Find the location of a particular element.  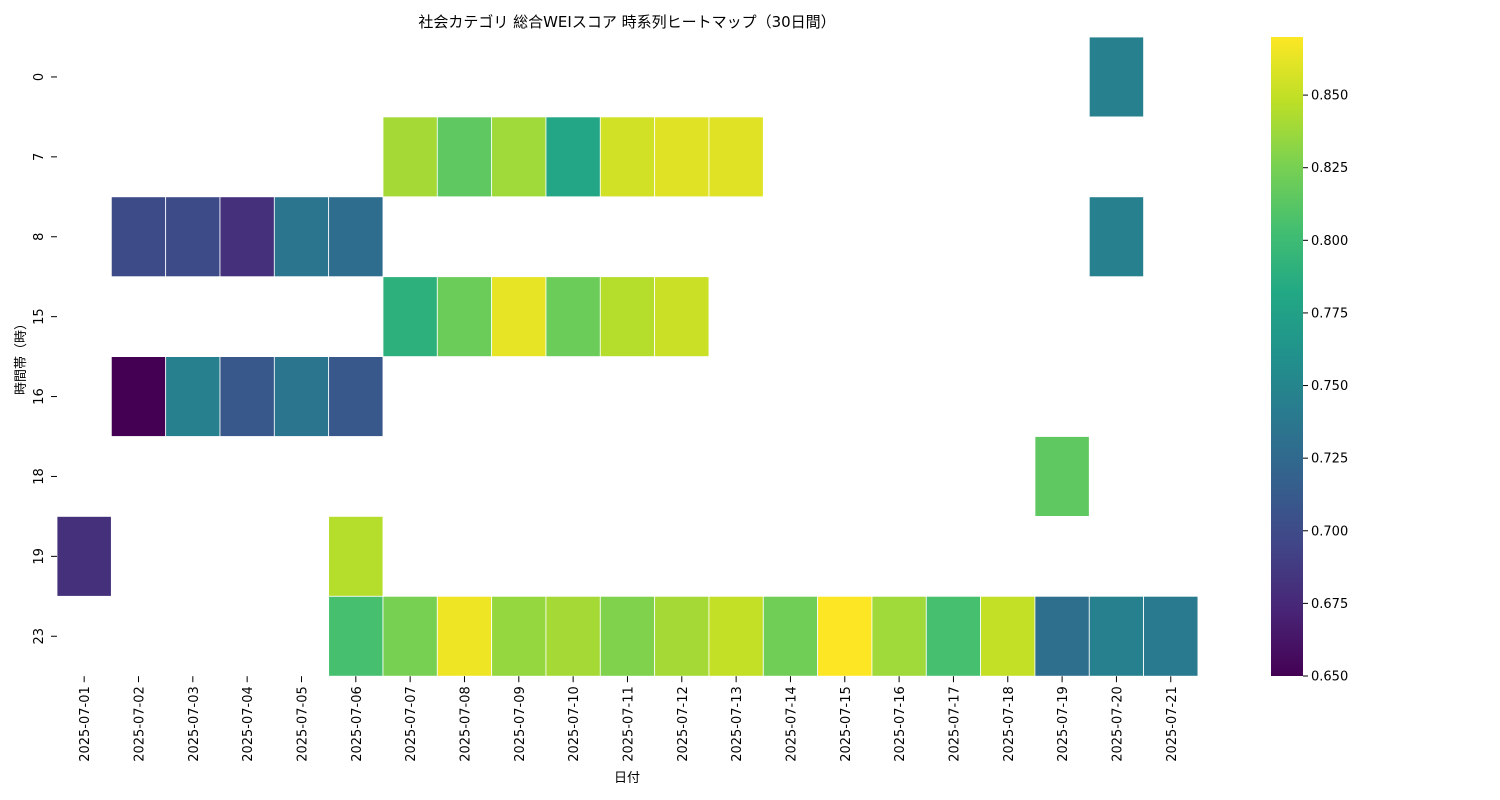

x-tick-label: 2025-07-13 is located at coordinates (737, 724).